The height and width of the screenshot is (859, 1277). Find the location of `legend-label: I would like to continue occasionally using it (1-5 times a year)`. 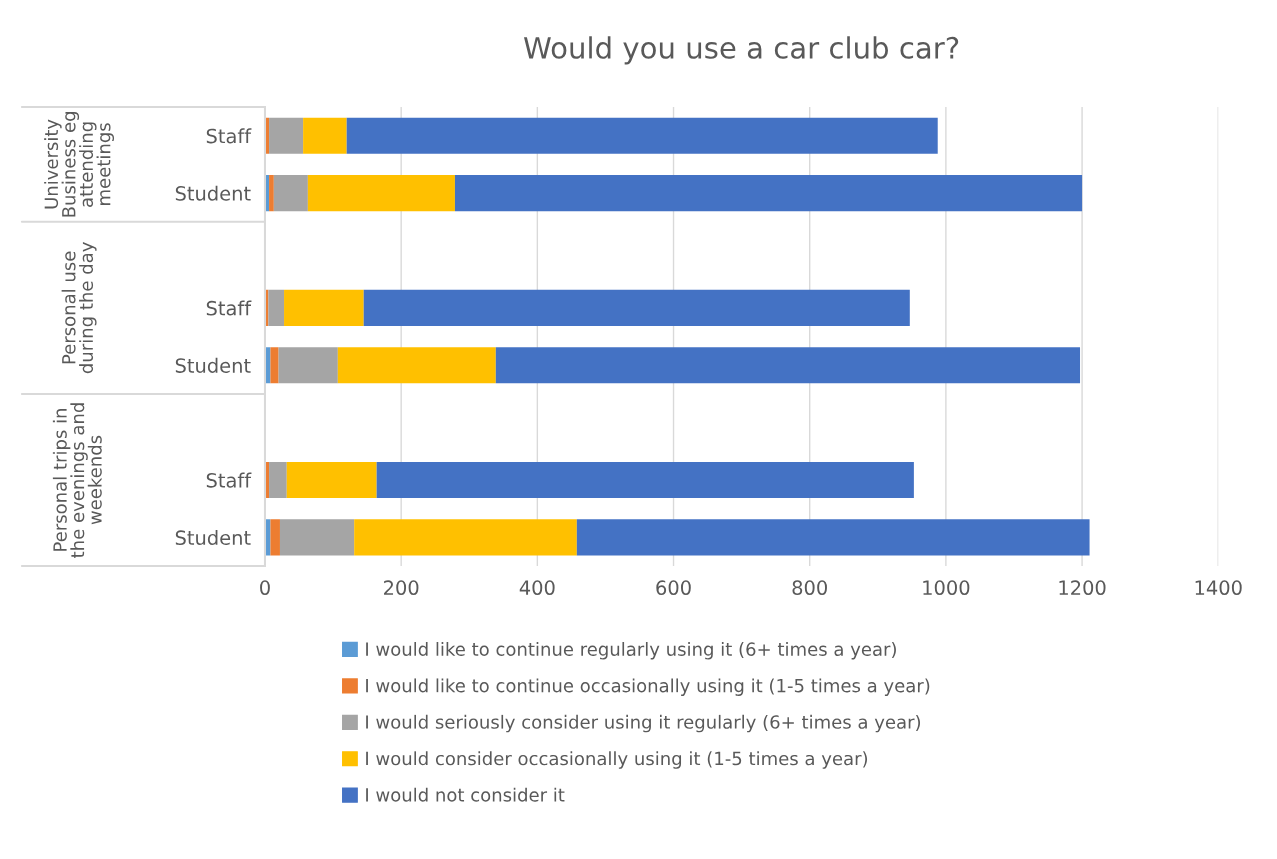

legend-label: I would like to continue occasionally using it (1-5 times a year) is located at coordinates (648, 687).